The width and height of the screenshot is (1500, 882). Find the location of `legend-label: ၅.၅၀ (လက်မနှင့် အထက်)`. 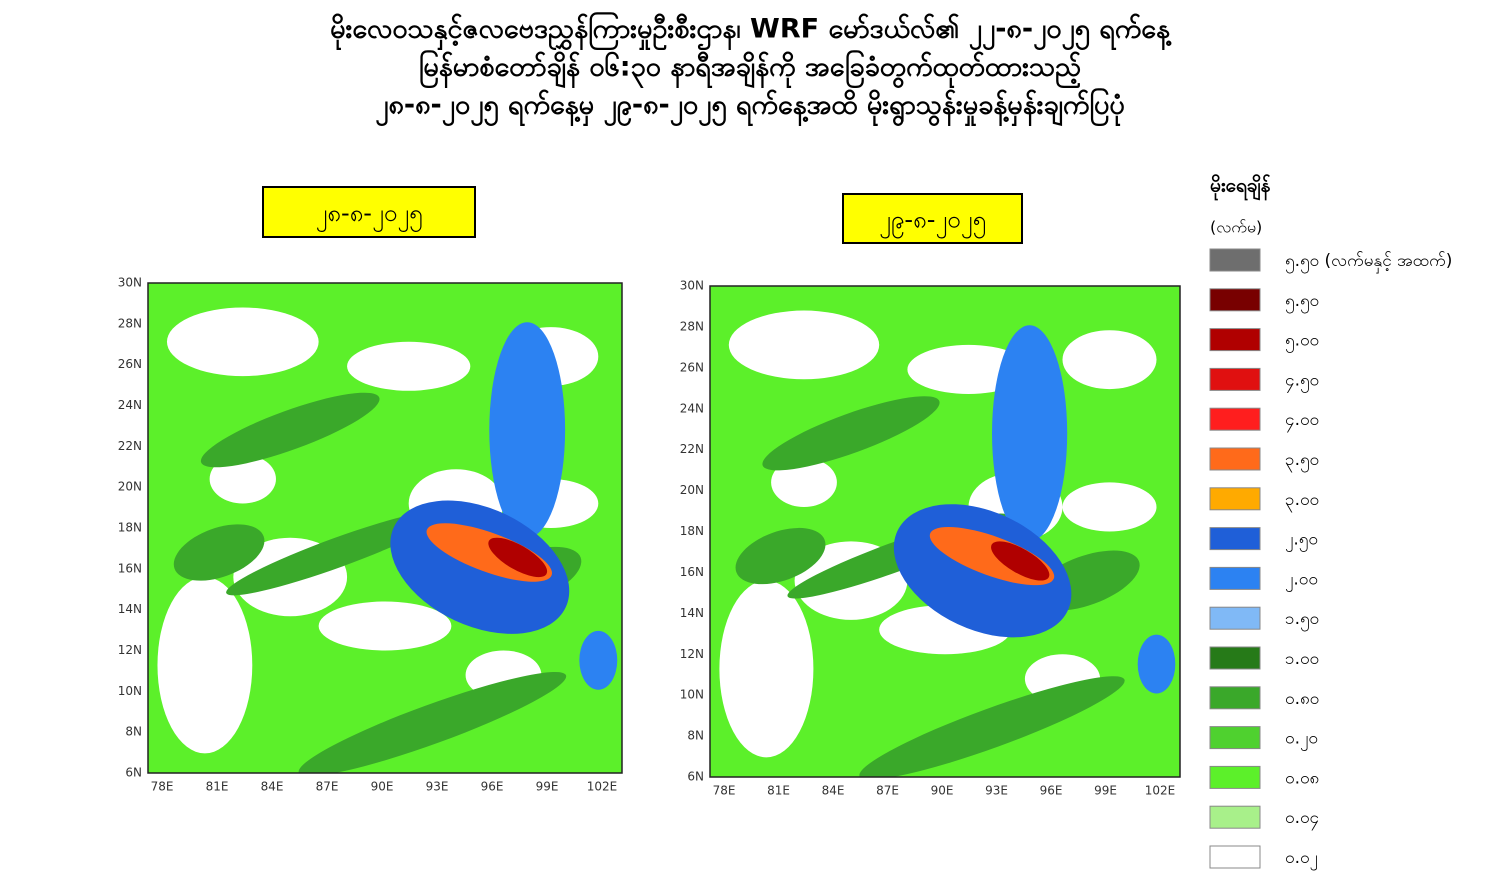

legend-label: ၅.၅၀ (လက်မနှင့် အထက်) is located at coordinates (1368, 262).